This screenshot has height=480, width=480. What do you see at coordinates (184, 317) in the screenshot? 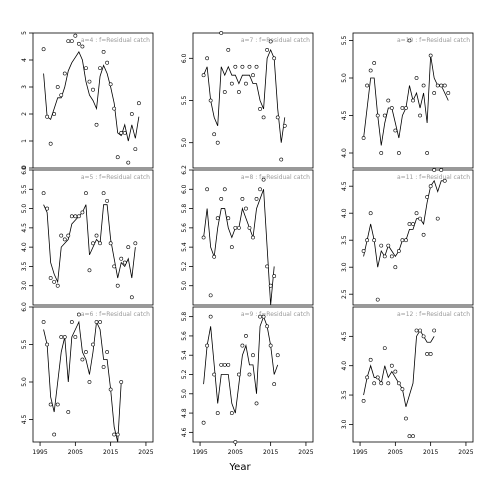
I see `y-tick-label: 5.8` at bounding box center [184, 317].